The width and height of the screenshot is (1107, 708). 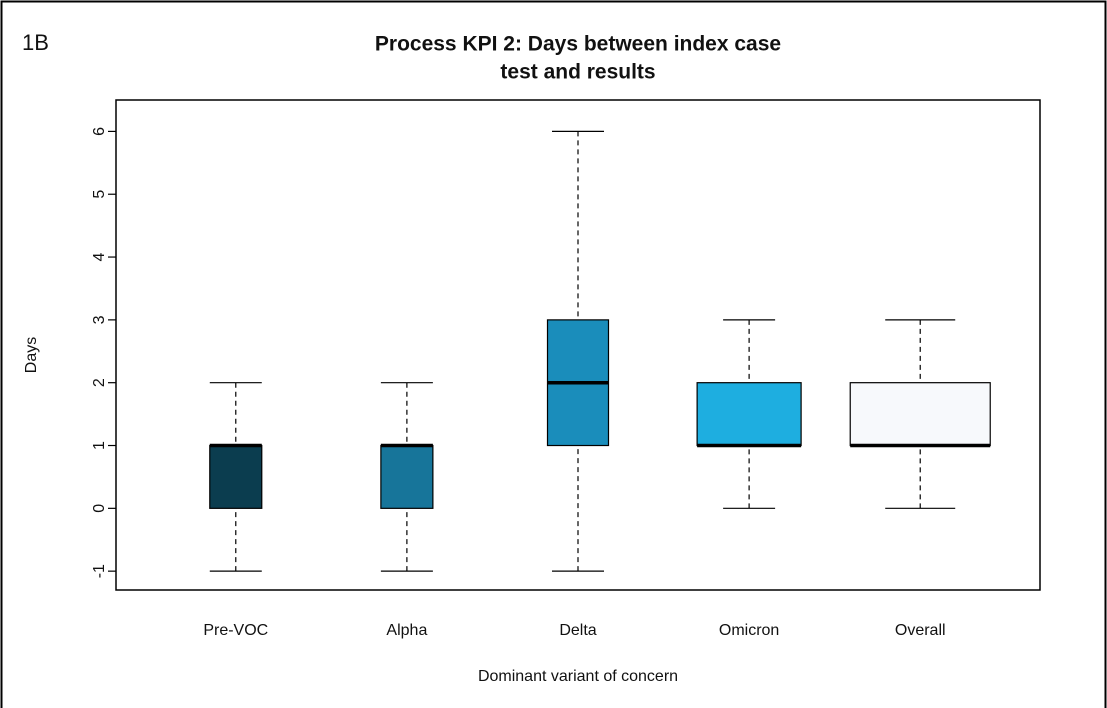 I want to click on chart-title: Process KPI 2: Days between index case, so click(x=578, y=44).